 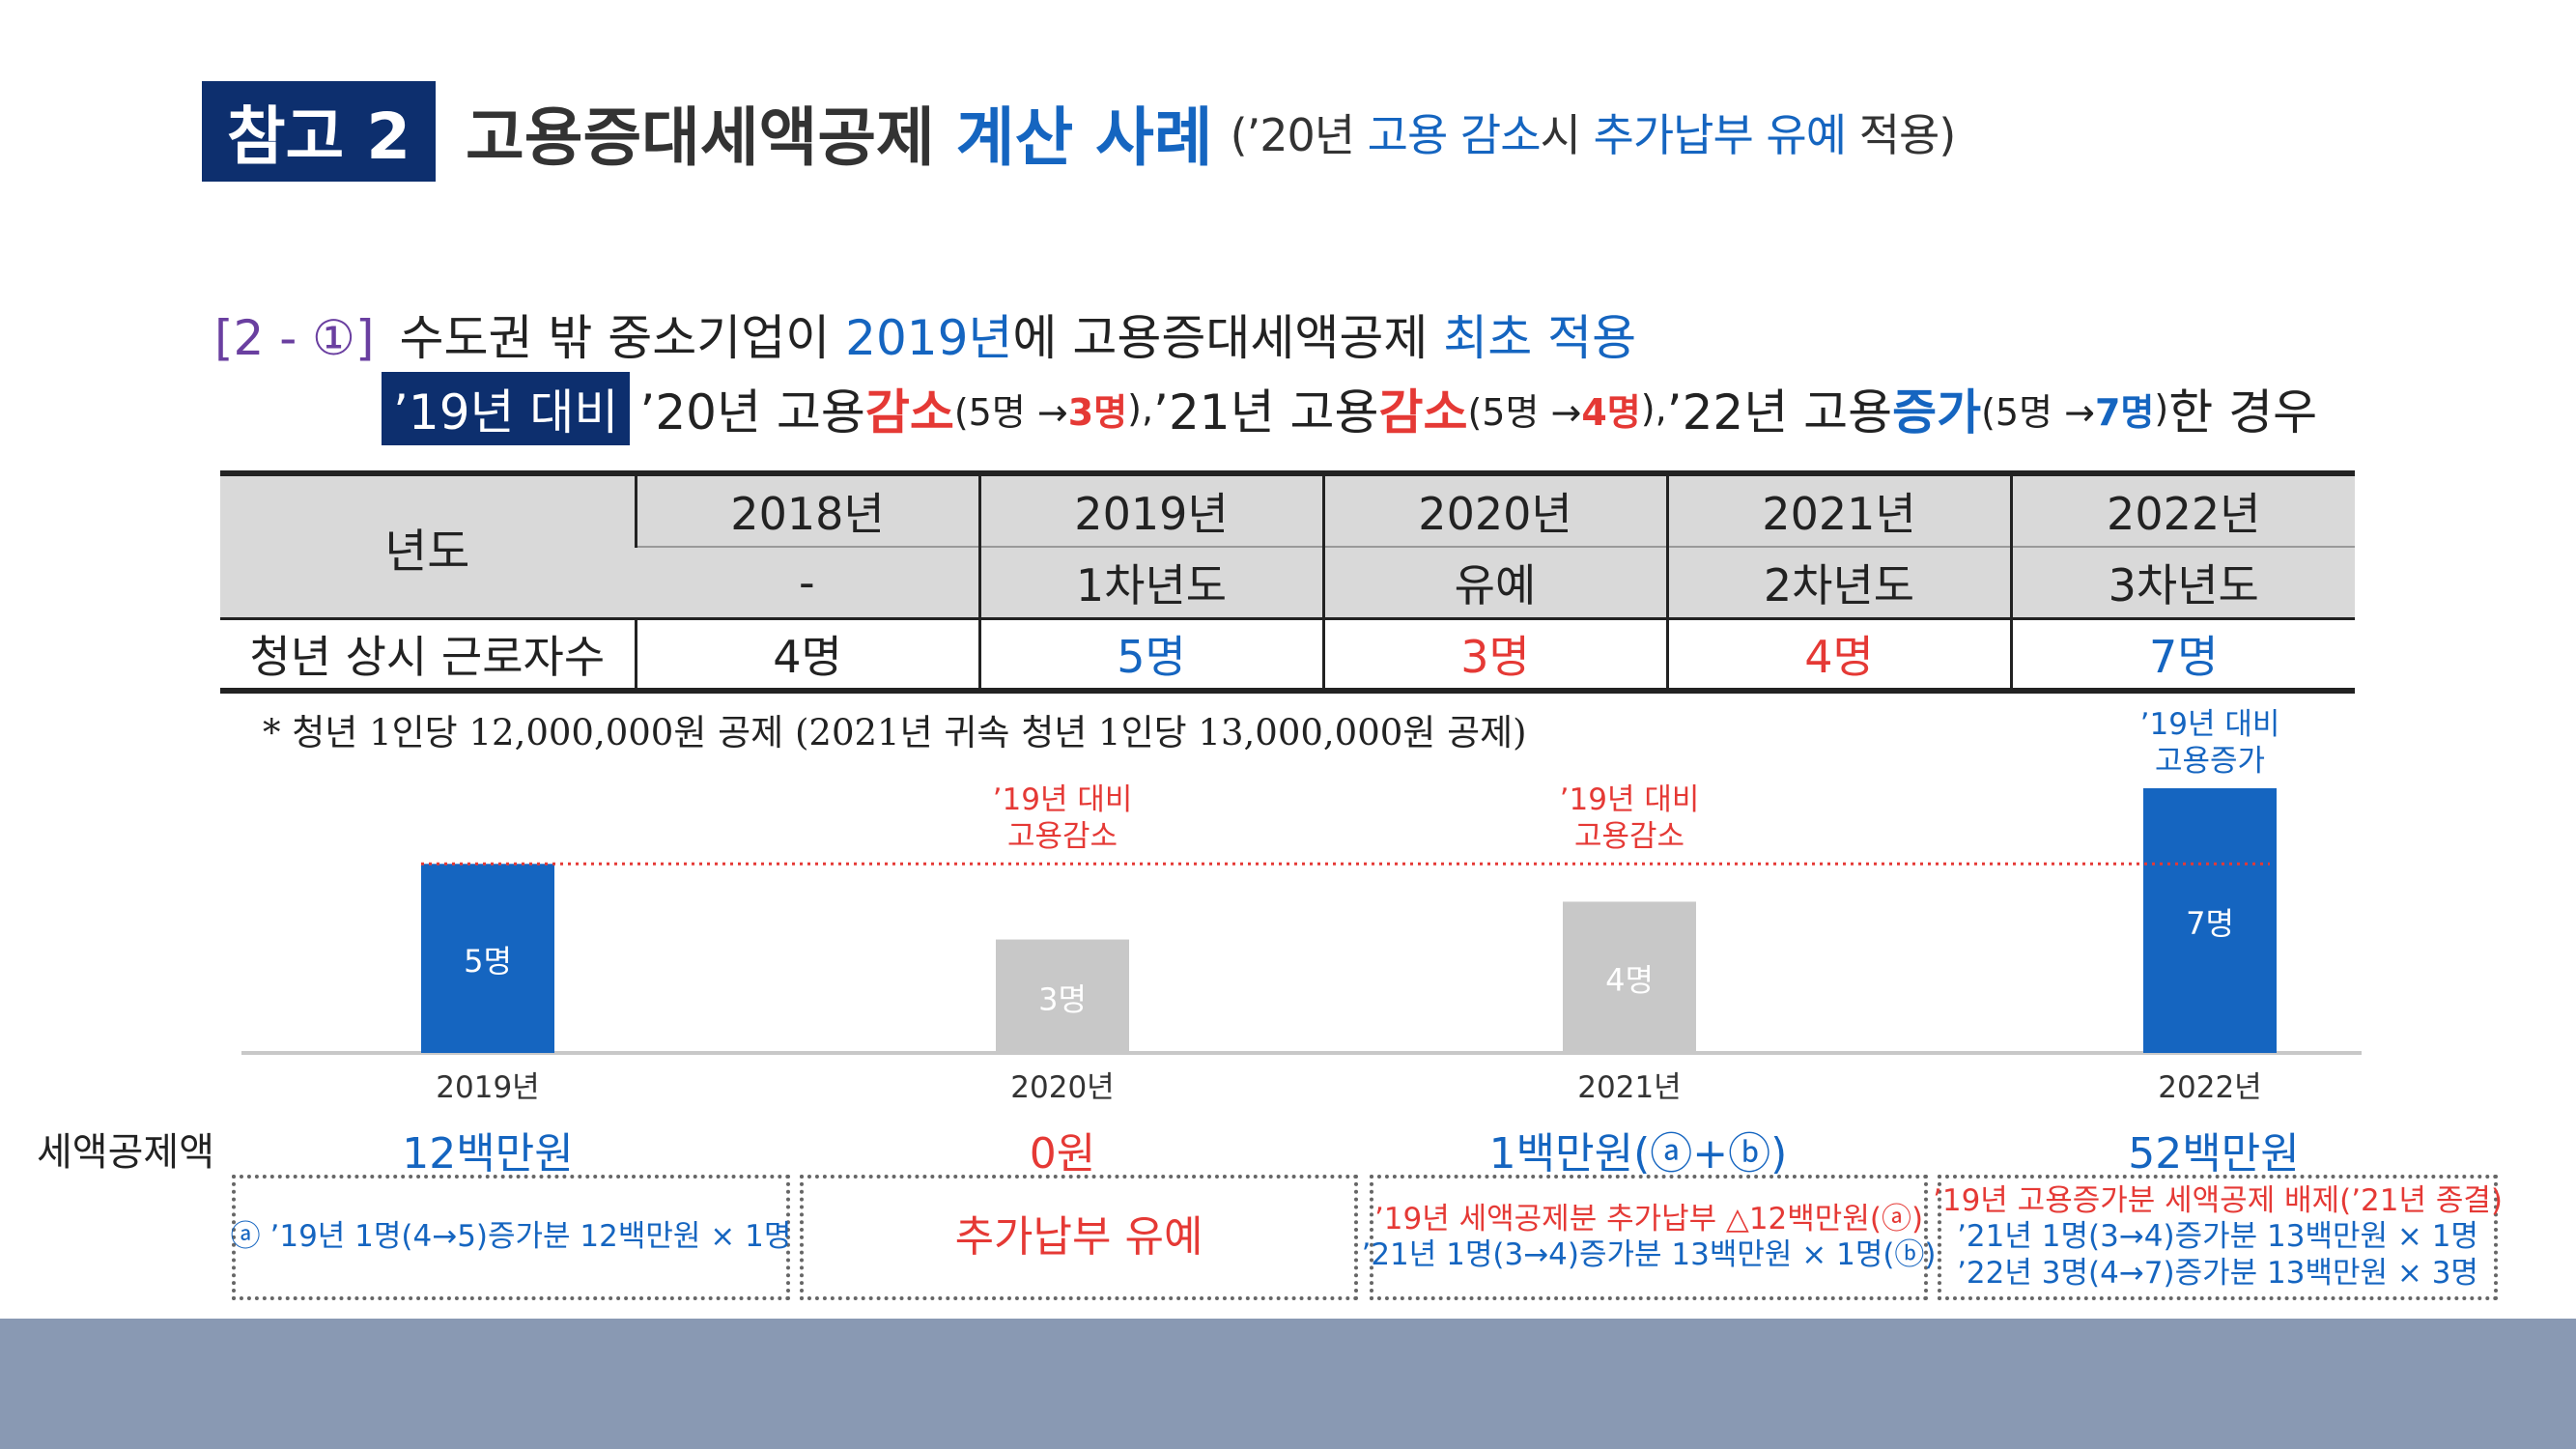 I want to click on chart-category-label: 2021년, so click(x=1629, y=1087).